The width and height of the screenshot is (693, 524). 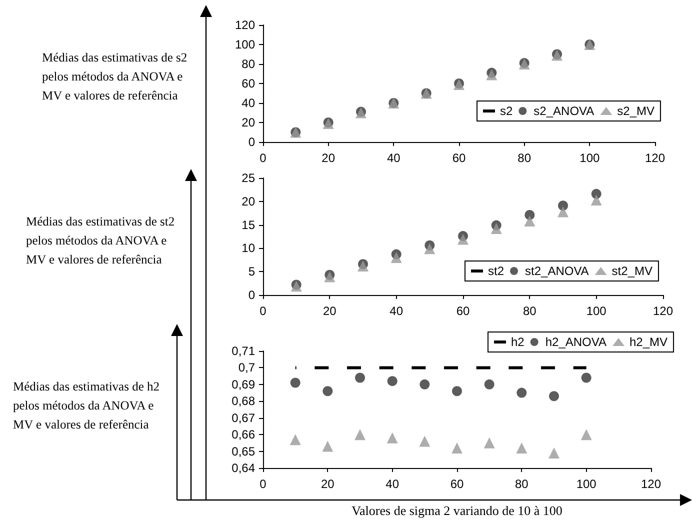 I want to click on y-tick-label: 120, so click(x=245, y=25).